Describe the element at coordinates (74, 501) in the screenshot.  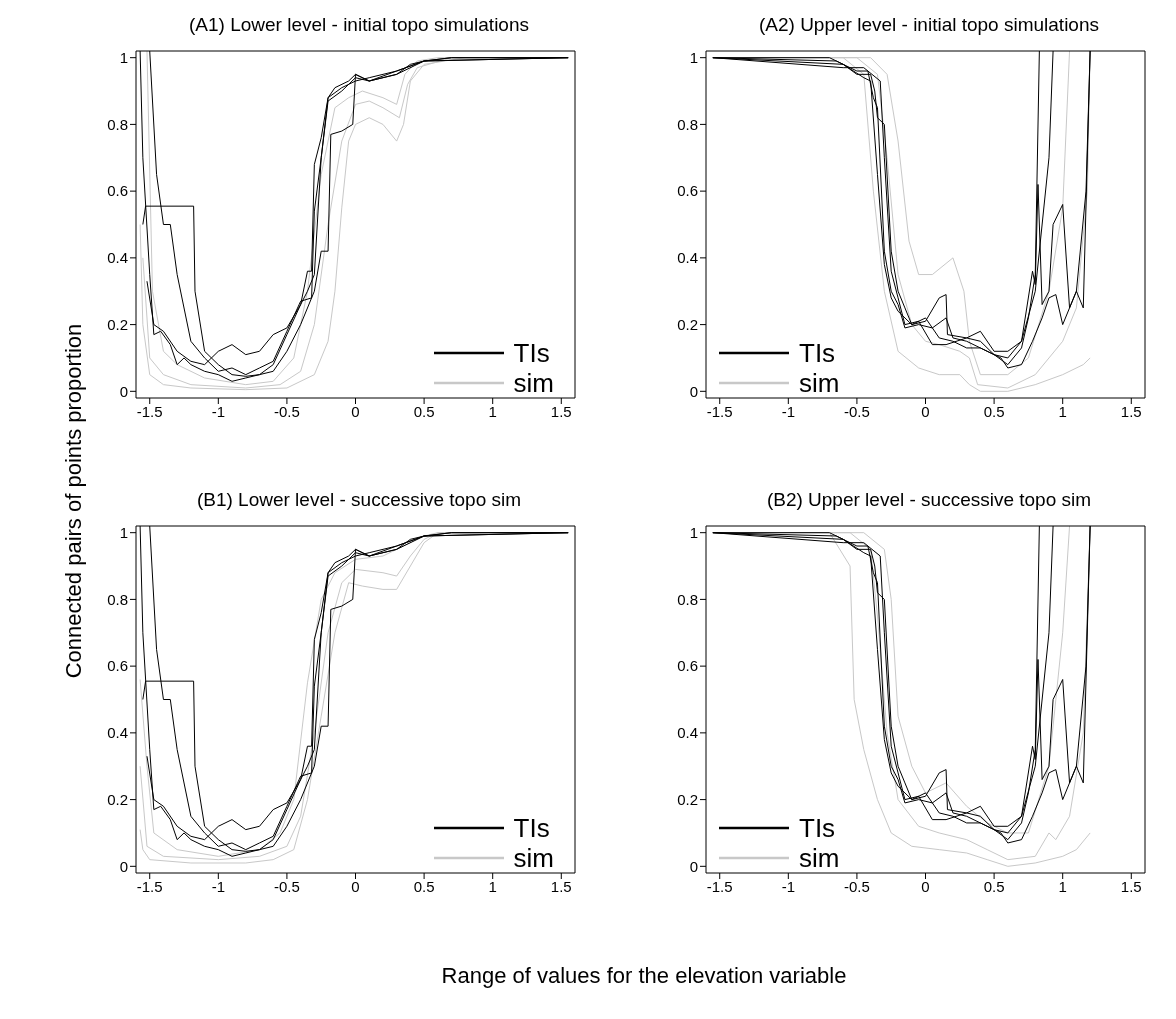
I see `y-axis-title: Connected pairs of points proportion` at that location.